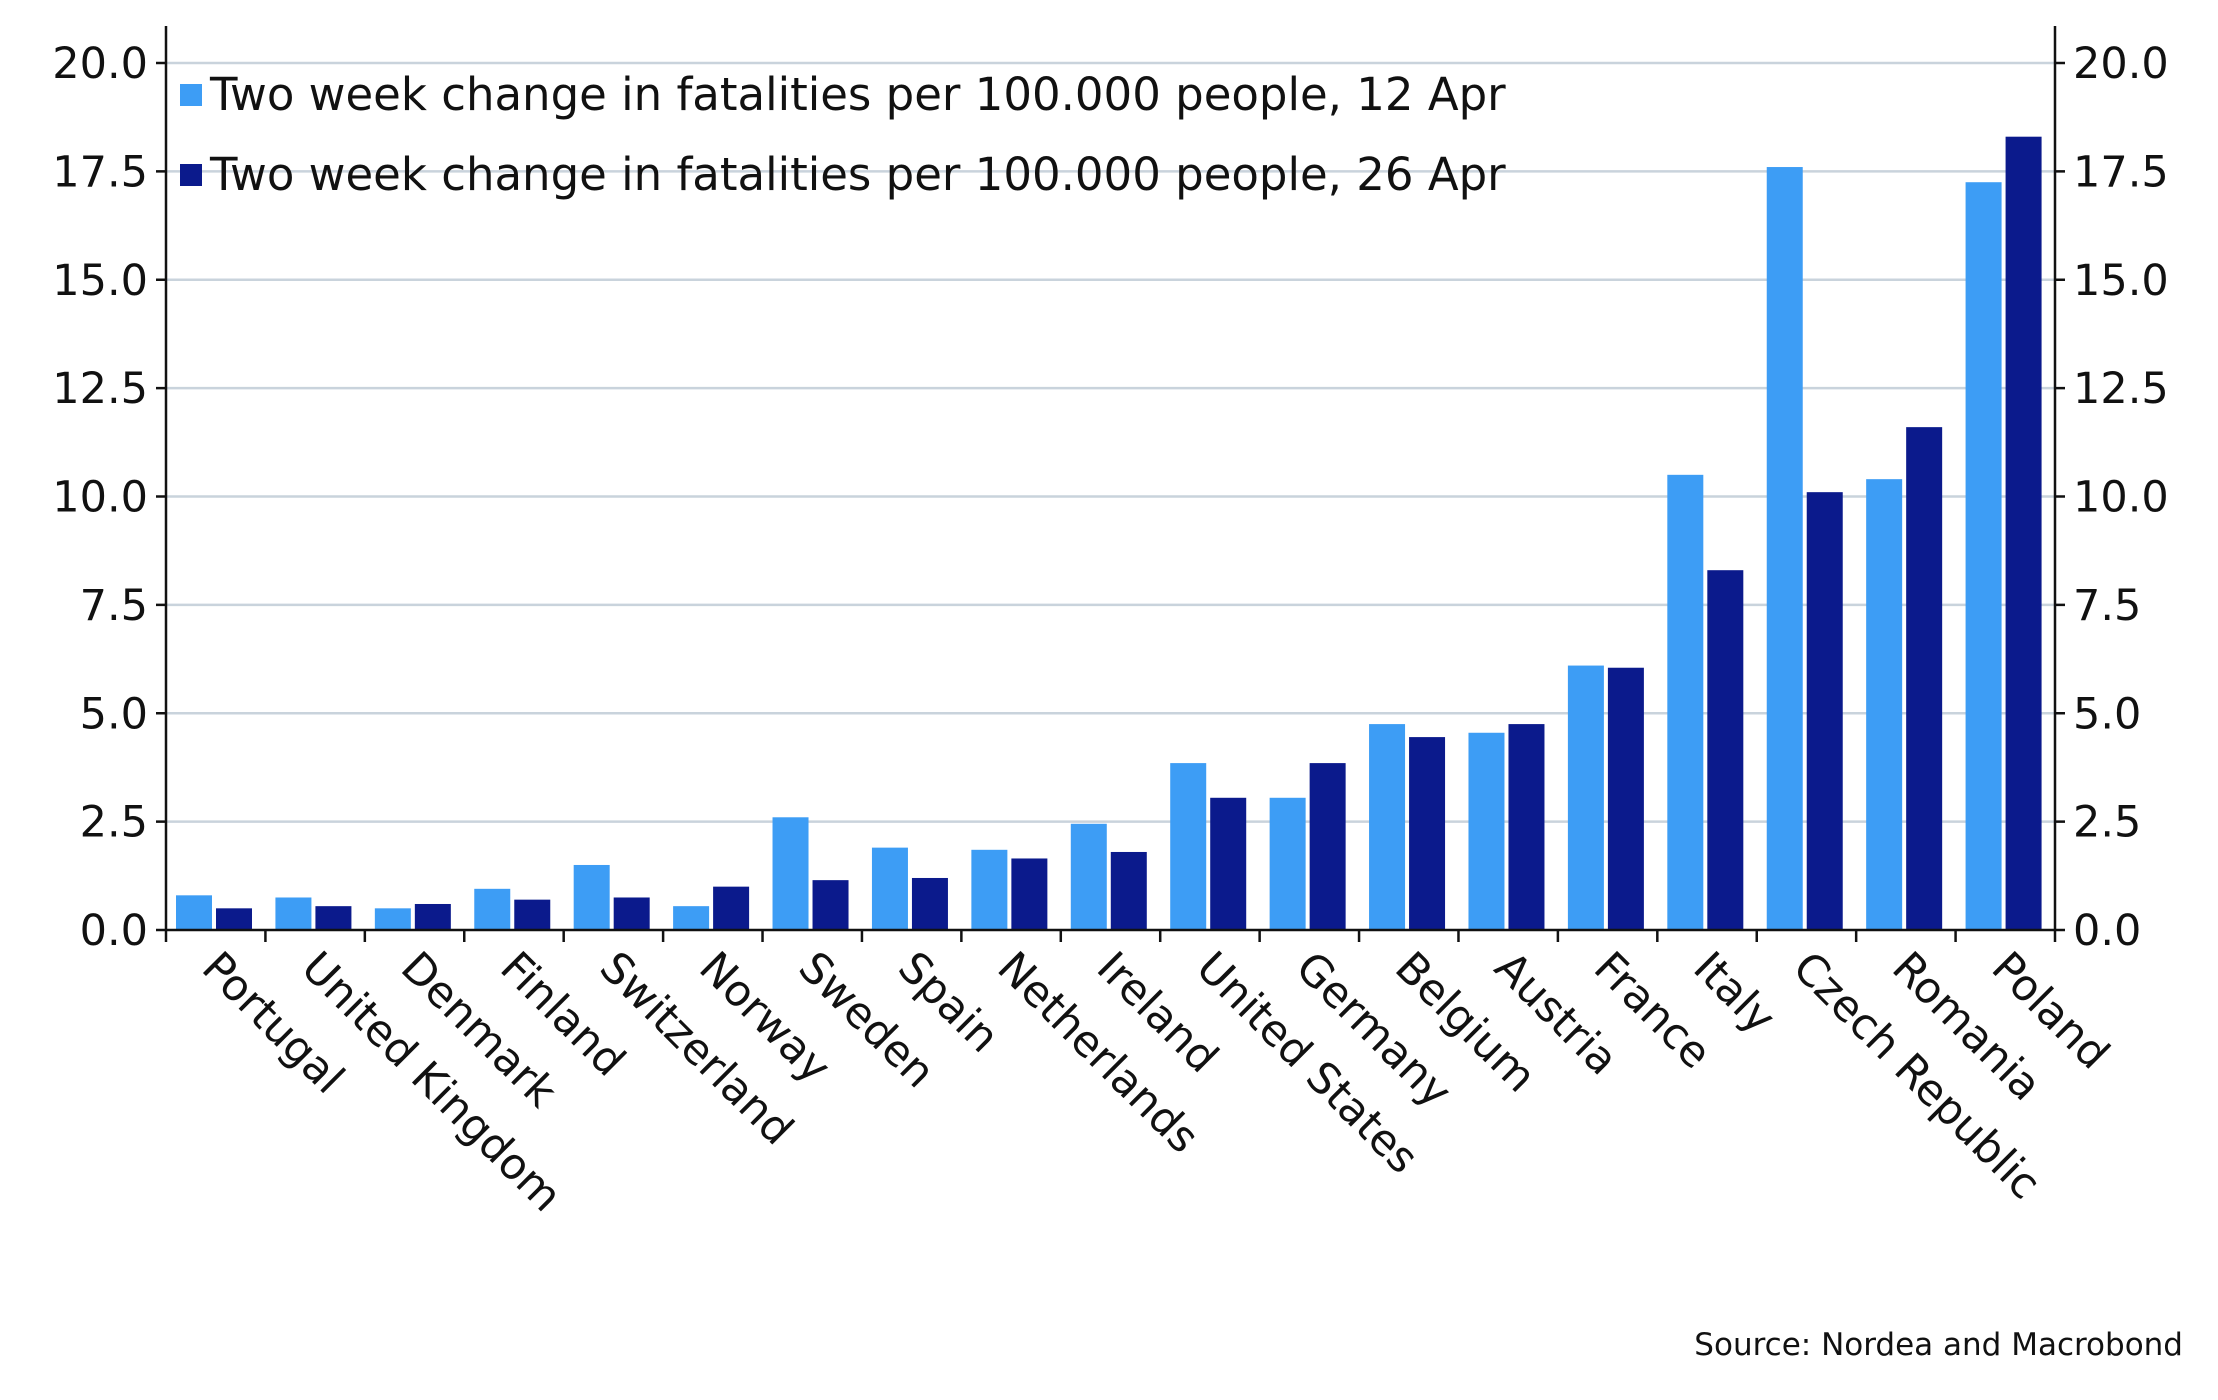  Describe the element at coordinates (532, 914) in the screenshot. I see `bar-26-apr-finland` at that location.